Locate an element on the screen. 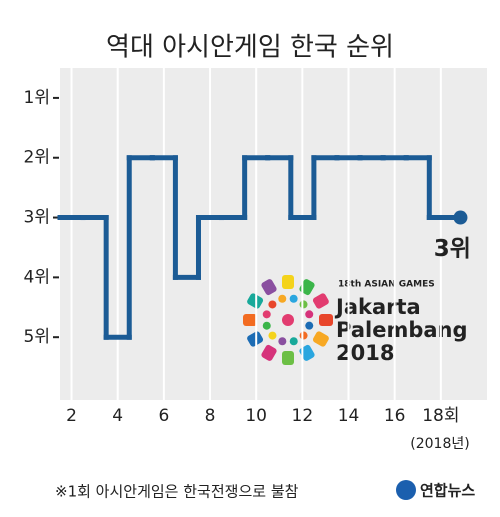  logo-text: 18th ASIAN GAMES is located at coordinates (386, 285).